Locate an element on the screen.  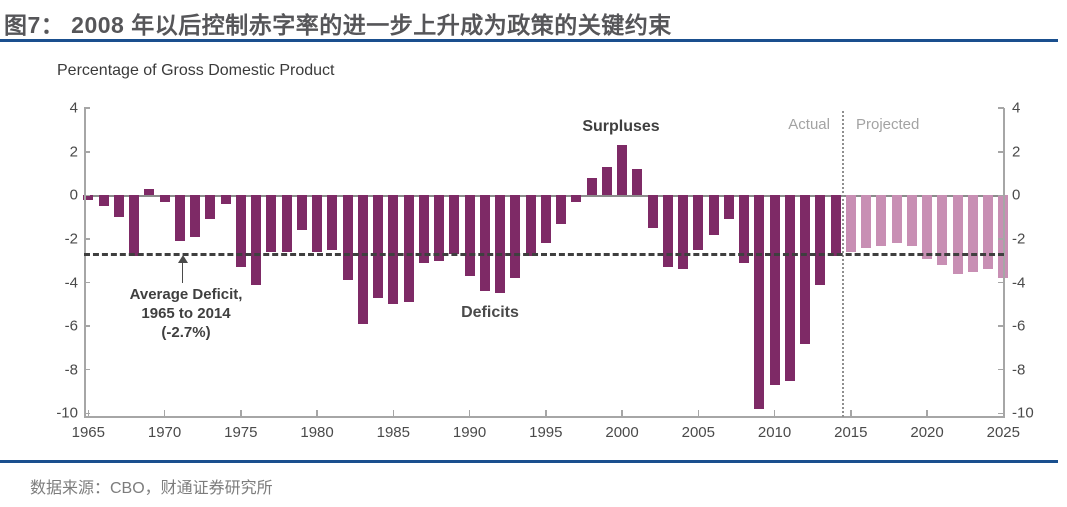
bar-2016 is located at coordinates (866, 221).